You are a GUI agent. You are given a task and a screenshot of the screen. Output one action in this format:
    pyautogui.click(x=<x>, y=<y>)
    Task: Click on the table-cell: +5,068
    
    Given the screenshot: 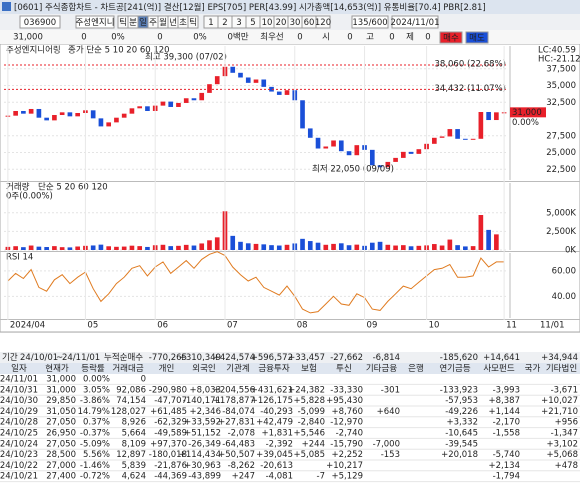 What is the action you would take?
    pyautogui.click(x=562, y=455)
    